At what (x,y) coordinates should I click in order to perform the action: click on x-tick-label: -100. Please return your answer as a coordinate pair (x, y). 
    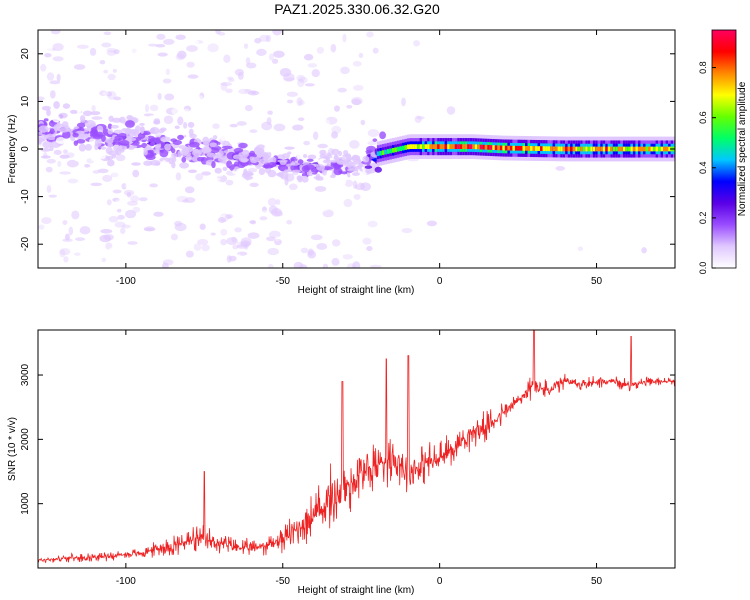
    Looking at the image, I should click on (126, 281).